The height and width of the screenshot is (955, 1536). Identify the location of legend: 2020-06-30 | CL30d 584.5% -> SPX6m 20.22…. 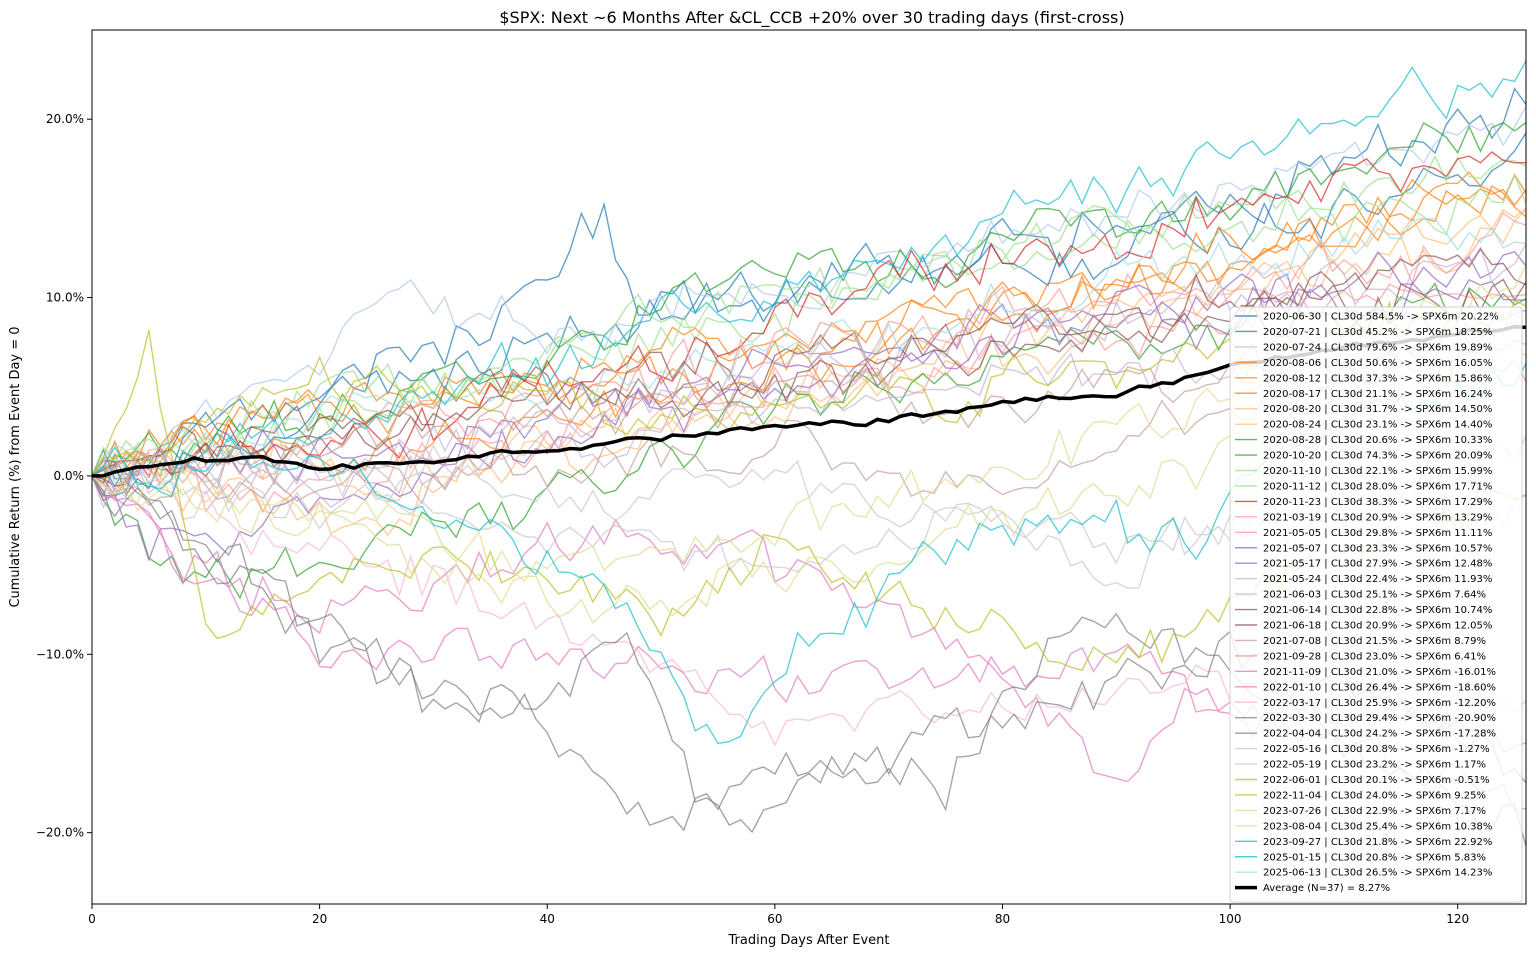
(1376, 604).